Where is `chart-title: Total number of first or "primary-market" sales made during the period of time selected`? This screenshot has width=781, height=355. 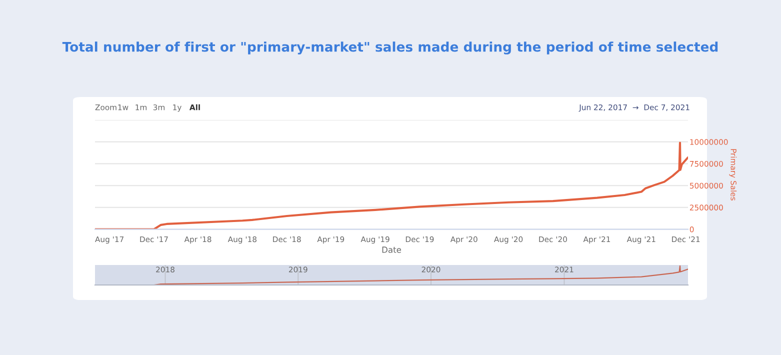
chart-title: Total number of first or "primary-market" sales made during the period of time selected is located at coordinates (390, 48).